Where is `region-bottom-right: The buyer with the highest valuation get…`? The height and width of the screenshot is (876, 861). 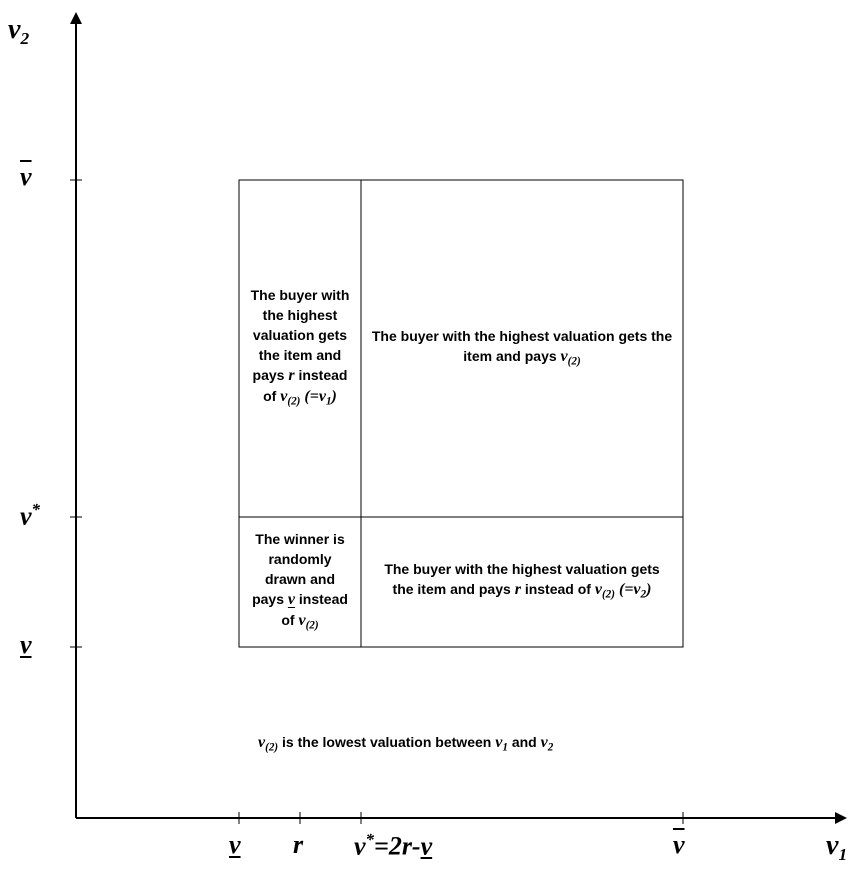
region-bottom-right: The buyer with the highest valuation get… is located at coordinates (522, 582).